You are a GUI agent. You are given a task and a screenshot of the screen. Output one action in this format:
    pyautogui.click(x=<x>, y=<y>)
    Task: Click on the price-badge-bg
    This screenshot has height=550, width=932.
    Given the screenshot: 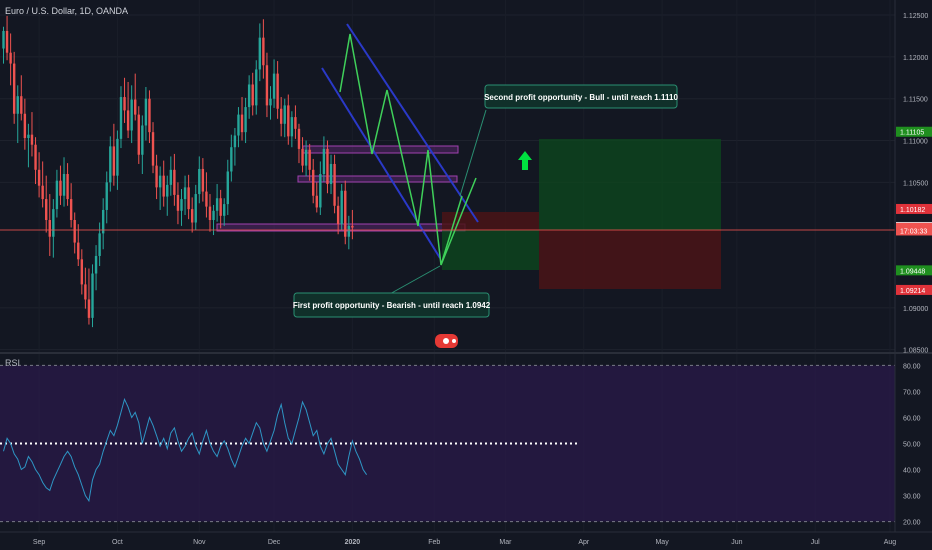 What is the action you would take?
    pyautogui.click(x=914, y=230)
    